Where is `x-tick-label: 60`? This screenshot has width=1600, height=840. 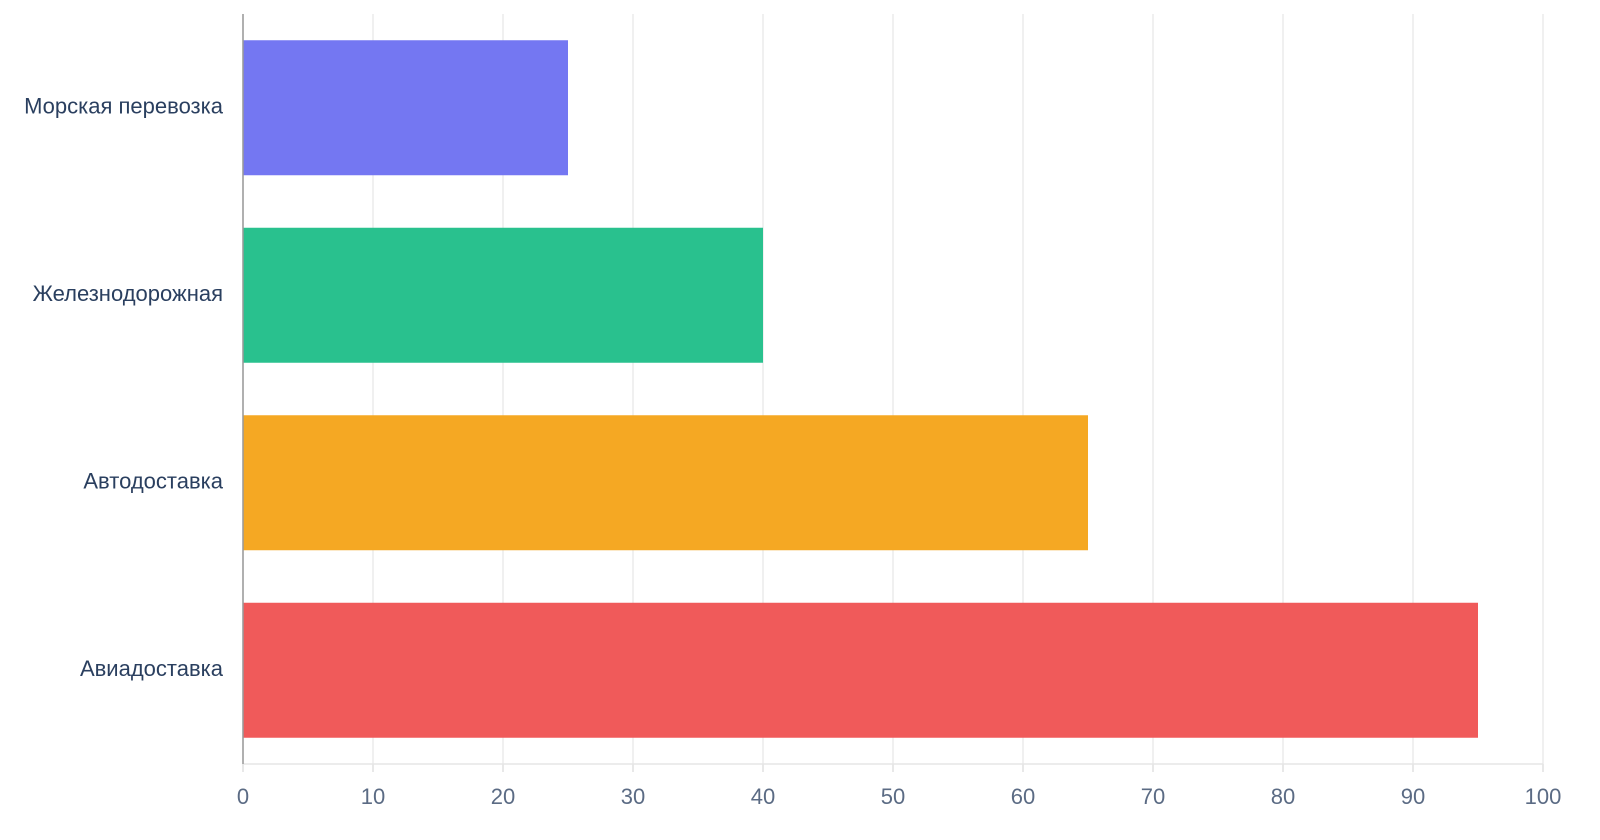 x-tick-label: 60 is located at coordinates (1023, 796).